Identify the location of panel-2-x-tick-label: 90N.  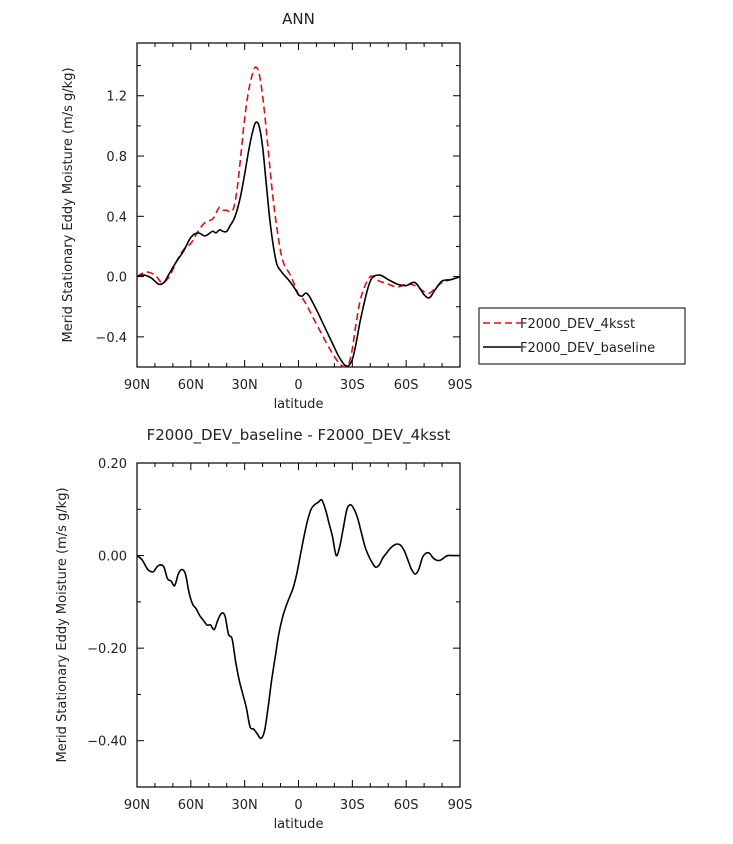
(137, 805).